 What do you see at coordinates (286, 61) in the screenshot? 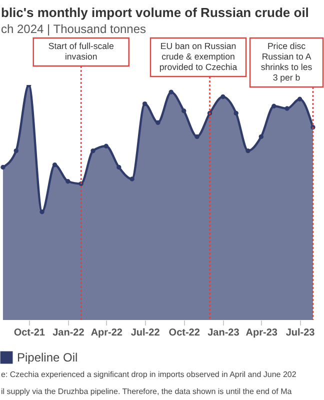
I see `ref-line-label: Price disc Russian to A shrinks to les 3 per b` at bounding box center [286, 61].